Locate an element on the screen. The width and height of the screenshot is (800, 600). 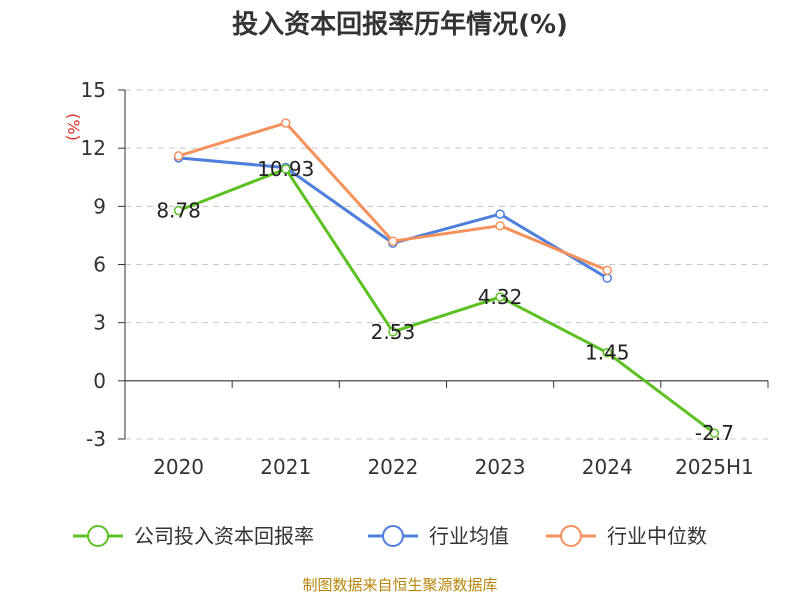
x-tick-label: 2024 is located at coordinates (607, 467).